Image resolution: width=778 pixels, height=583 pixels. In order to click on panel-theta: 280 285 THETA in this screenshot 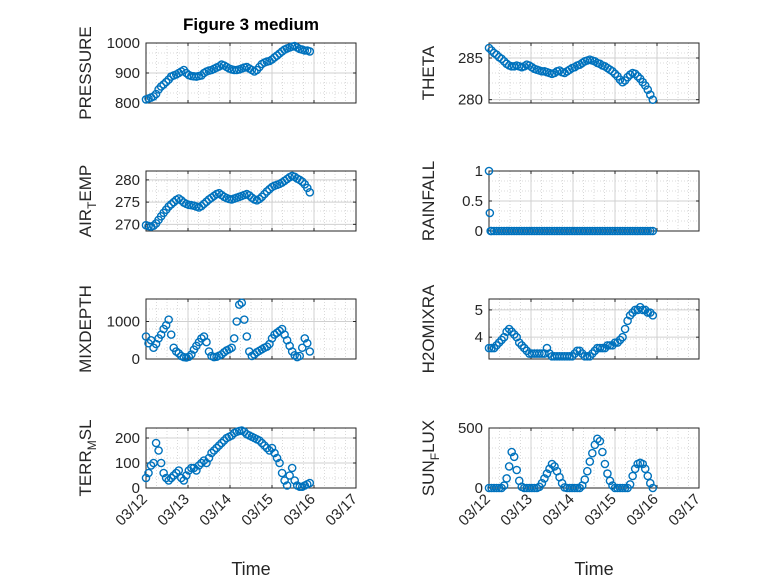, I will do `click(559, 75)`.